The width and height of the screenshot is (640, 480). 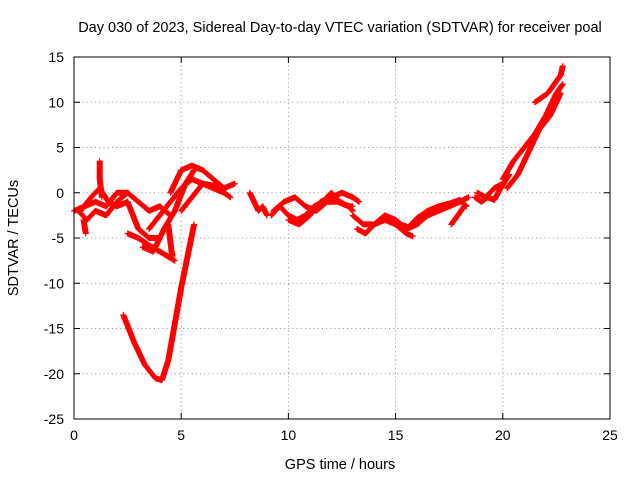 I want to click on x-tick-label: 5, so click(x=181, y=435).